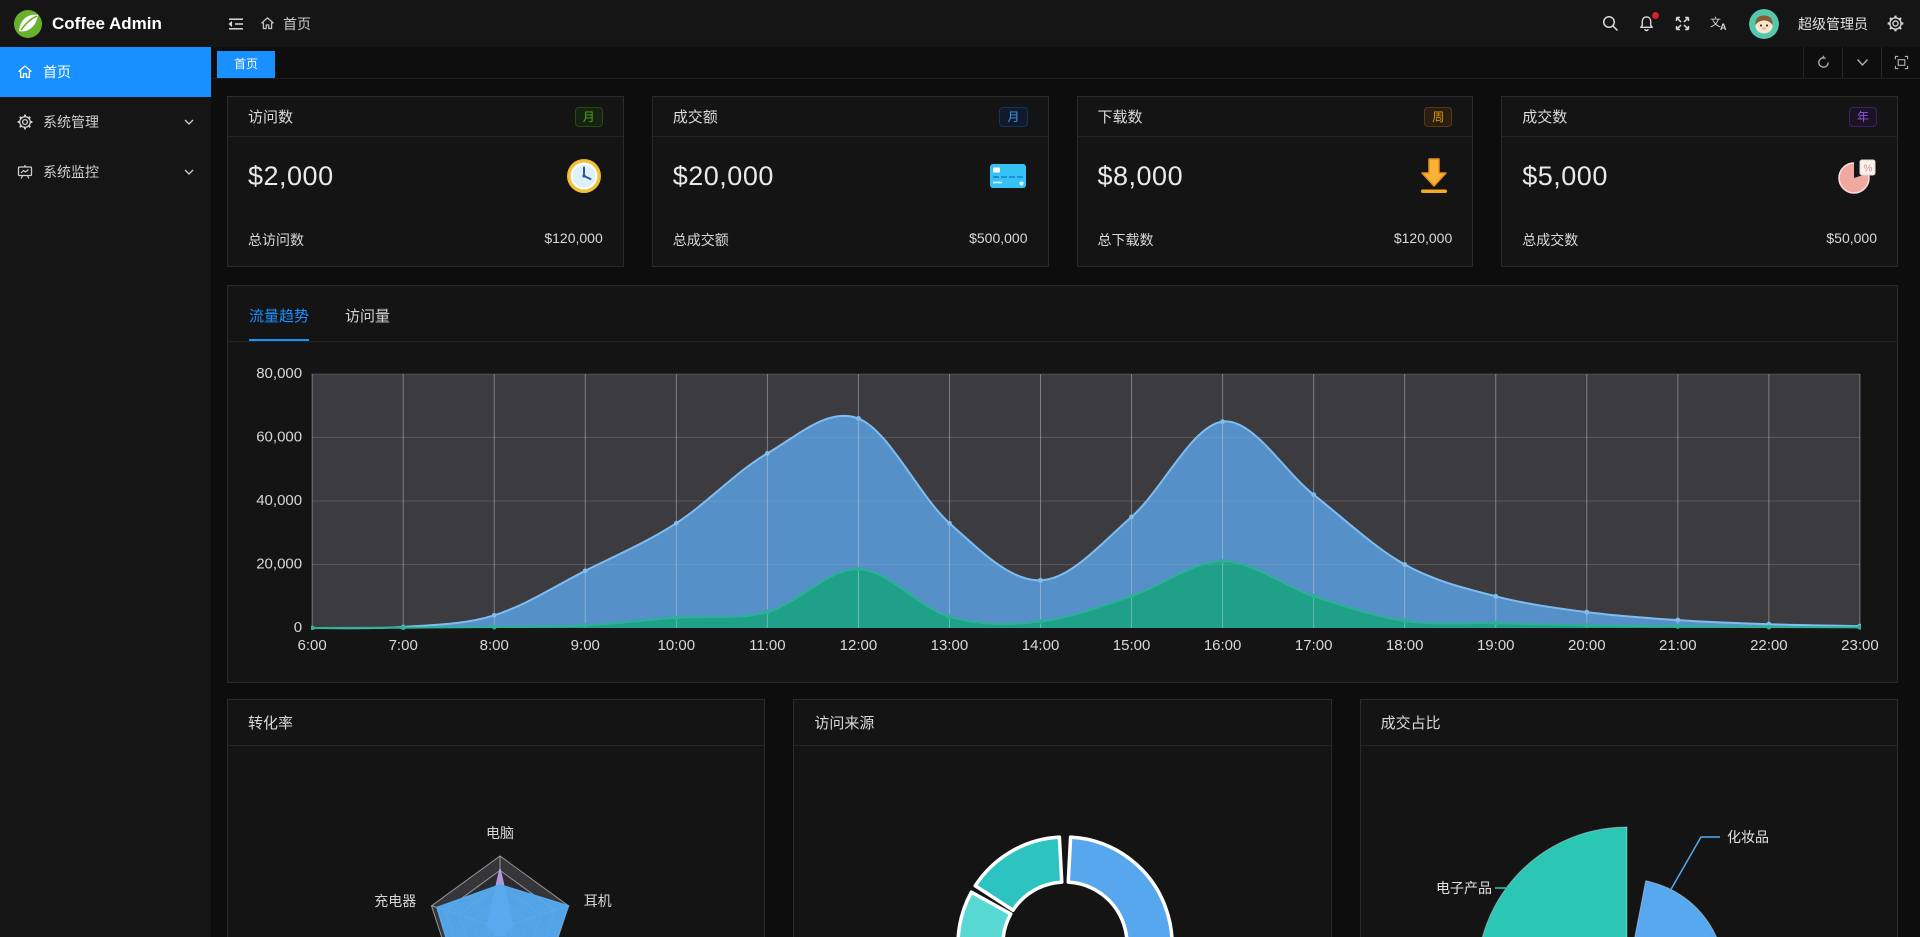  I want to click on visit-source-donut-chart, so click(1062, 841).